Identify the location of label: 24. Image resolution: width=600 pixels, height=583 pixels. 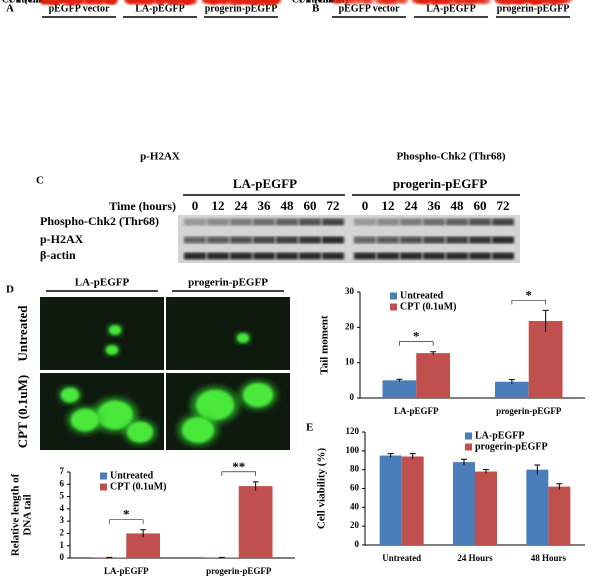
(242, 205).